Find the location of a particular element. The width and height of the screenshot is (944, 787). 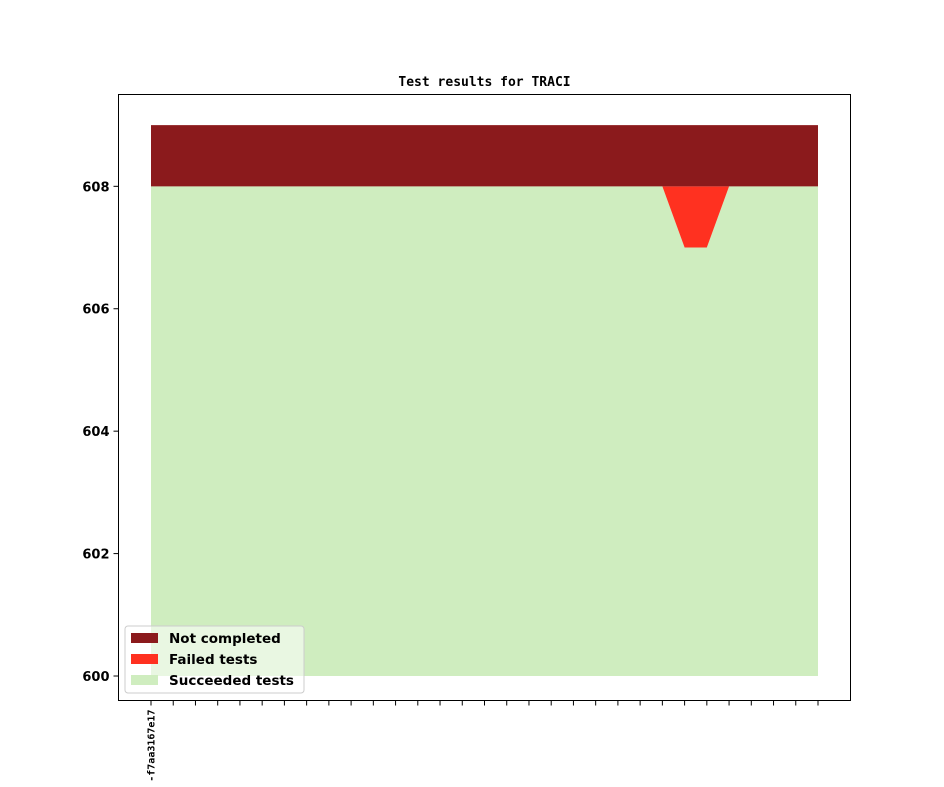

legend-swatch-failed-tests is located at coordinates (144, 659).